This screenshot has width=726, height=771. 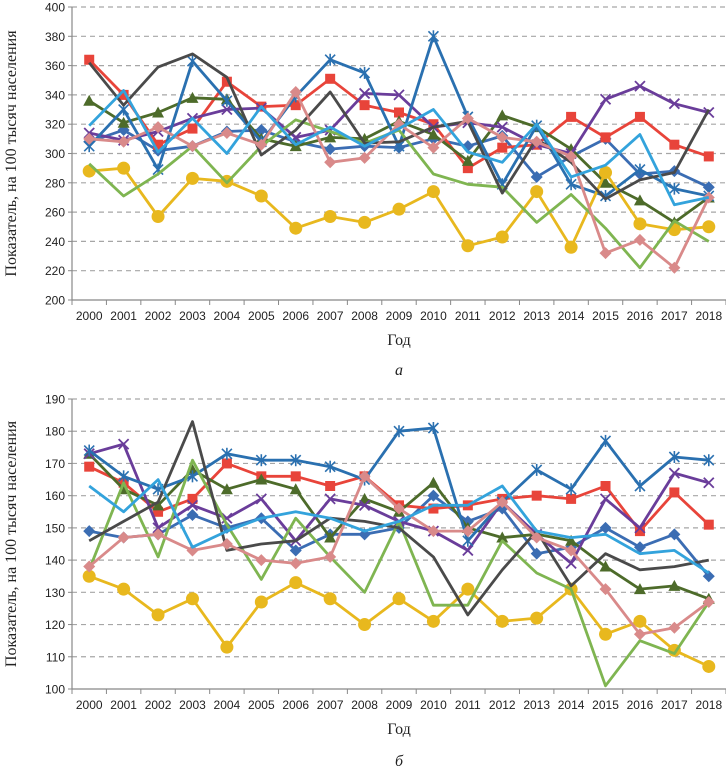 What do you see at coordinates (55, 242) in the screenshot?
I see `y-tick-label: 240` at bounding box center [55, 242].